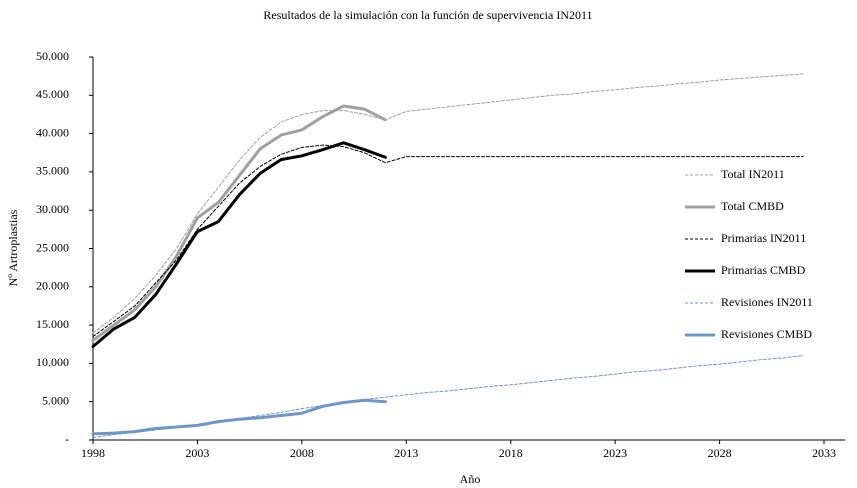 This screenshot has height=488, width=857. What do you see at coordinates (720, 453) in the screenshot?
I see `x-tick-label: 2028` at bounding box center [720, 453].